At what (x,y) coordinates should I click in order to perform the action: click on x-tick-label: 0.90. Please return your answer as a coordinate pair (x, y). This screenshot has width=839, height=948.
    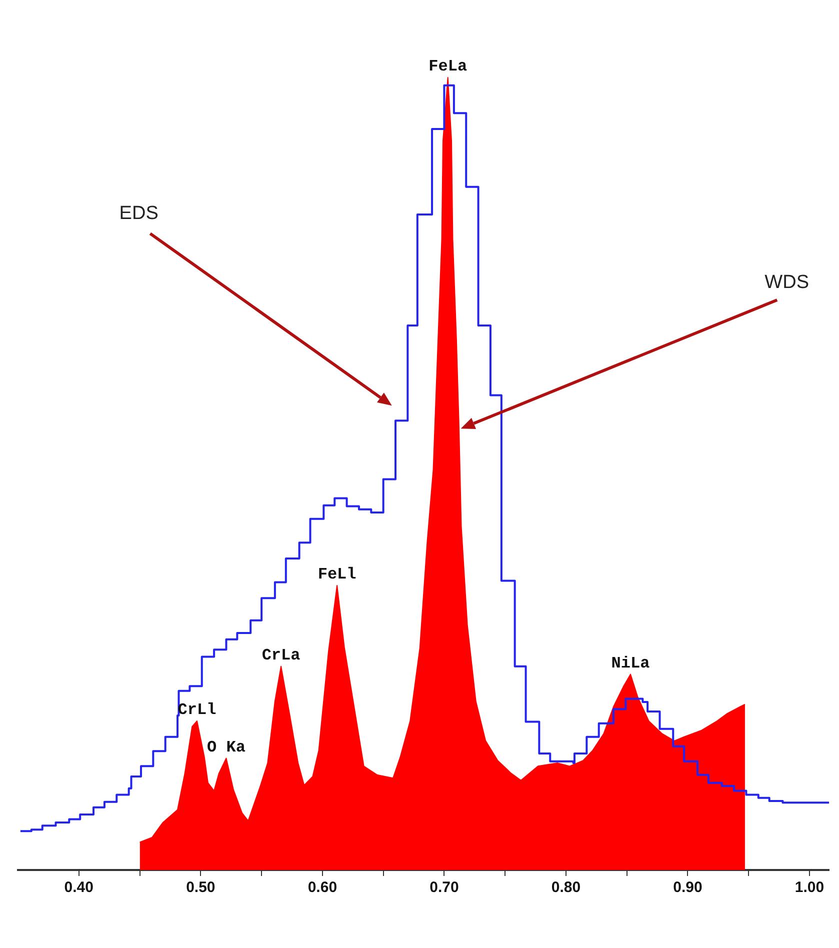
    Looking at the image, I should click on (687, 887).